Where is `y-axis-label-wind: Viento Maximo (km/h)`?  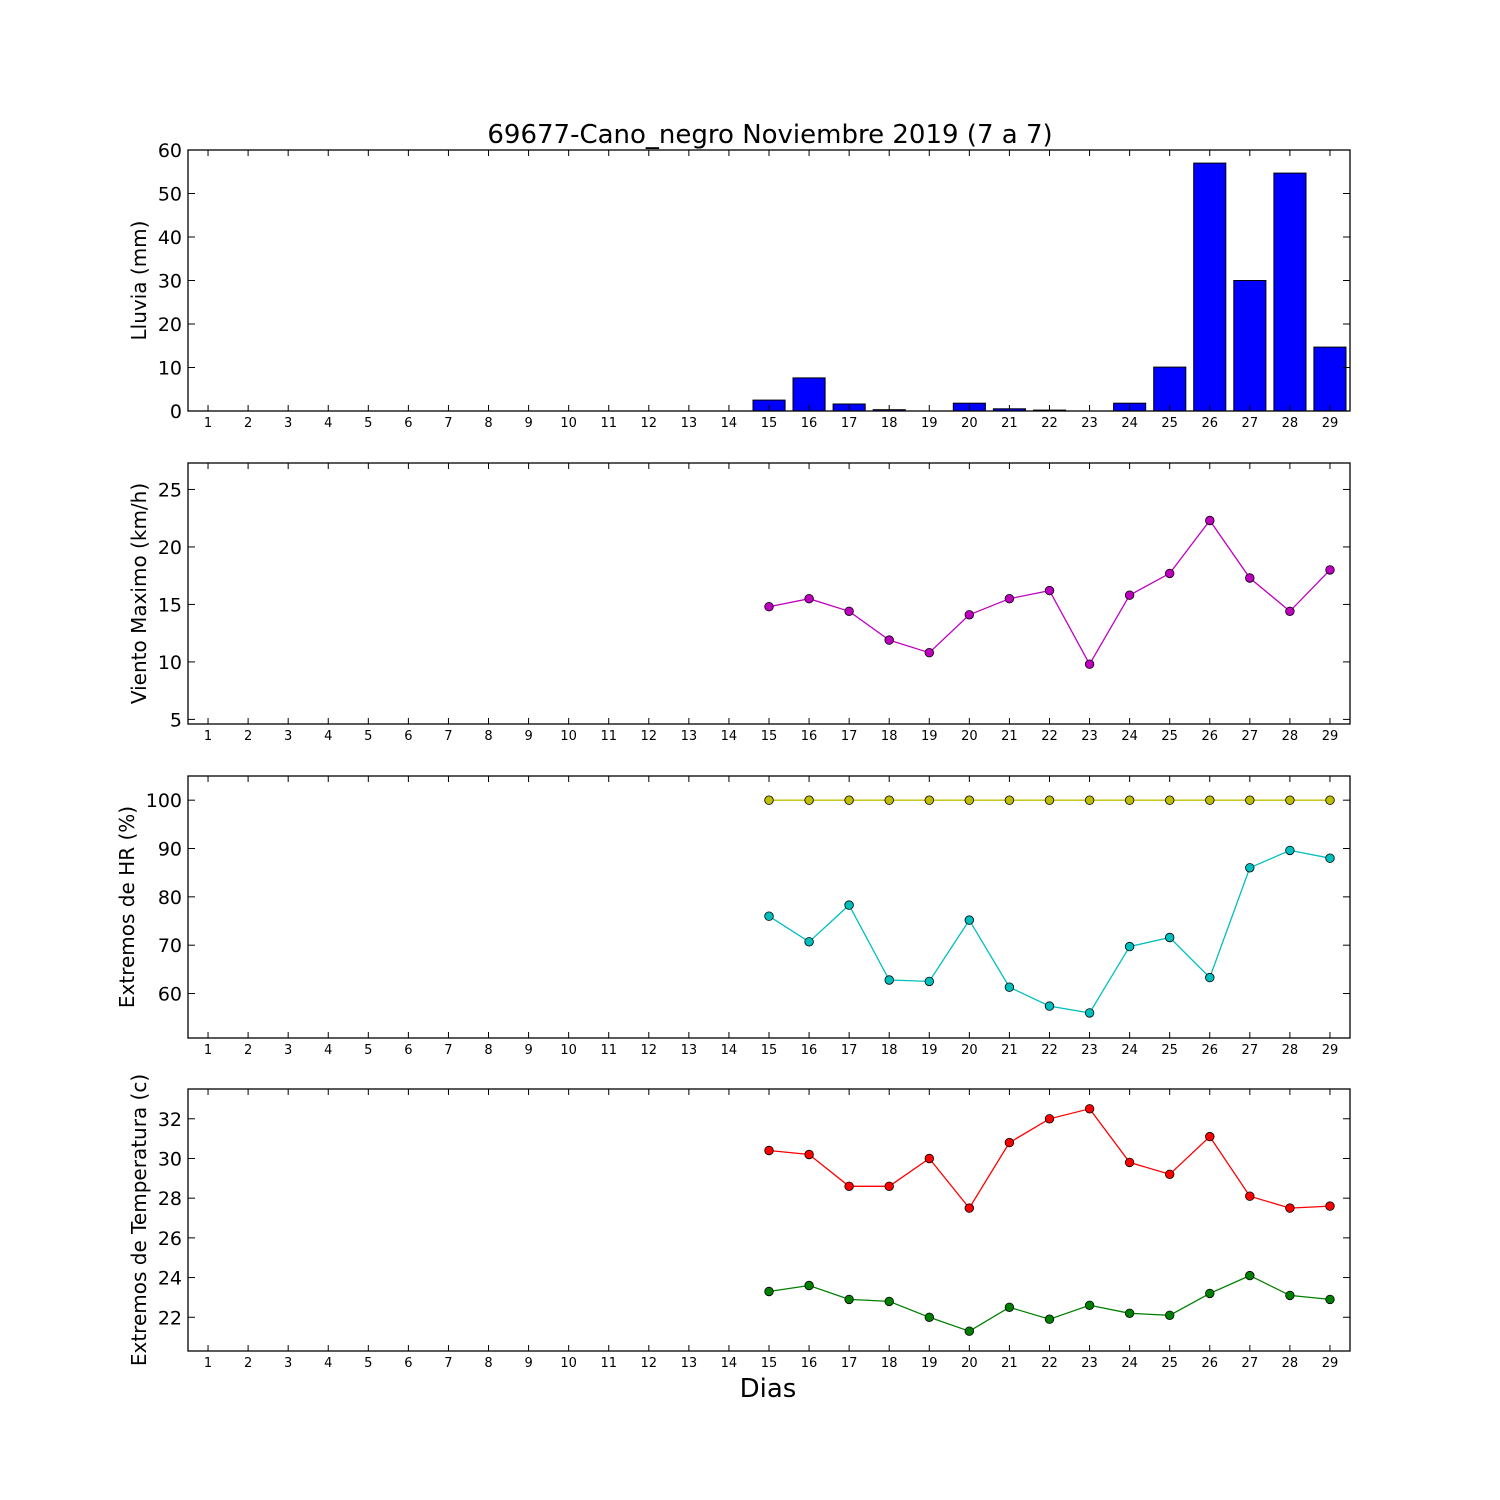
y-axis-label-wind: Viento Maximo (km/h) is located at coordinates (139, 593).